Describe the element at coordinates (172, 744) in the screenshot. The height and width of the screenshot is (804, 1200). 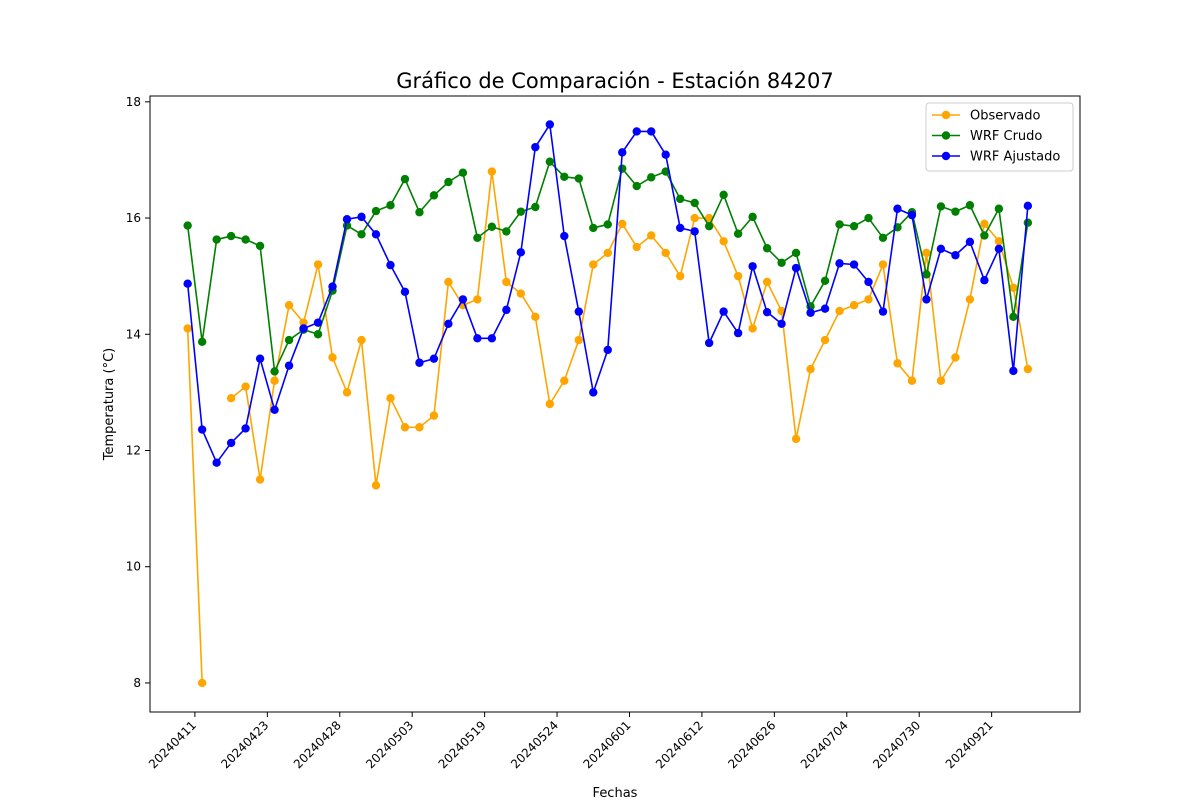
I see `x-tick-label: 20240411` at that location.